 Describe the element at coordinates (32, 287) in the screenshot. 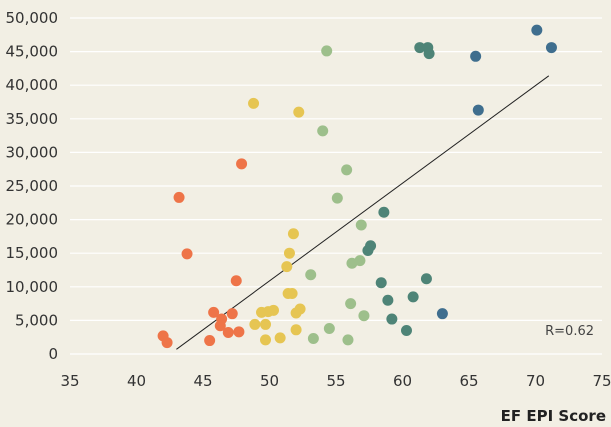

I see `y-tick-label: 10,000` at that location.